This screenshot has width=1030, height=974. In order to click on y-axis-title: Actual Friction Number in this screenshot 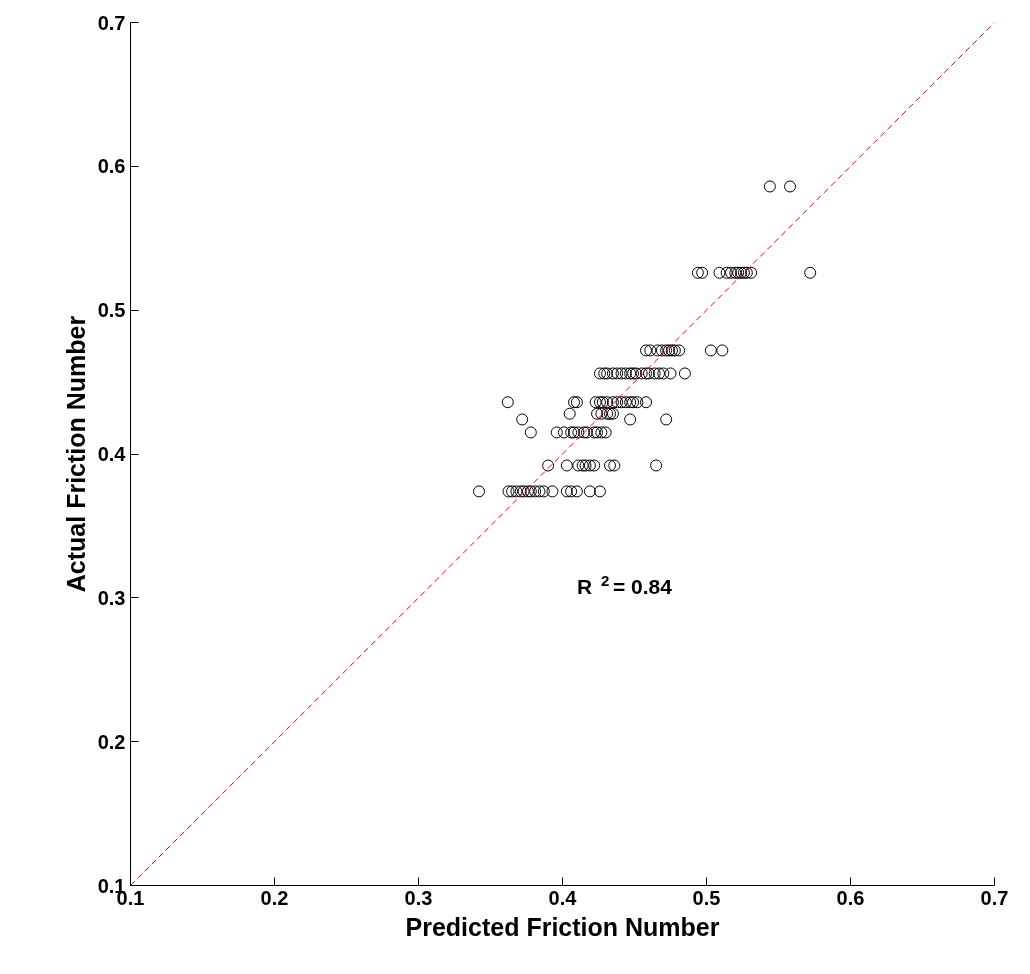, I will do `click(75, 454)`.